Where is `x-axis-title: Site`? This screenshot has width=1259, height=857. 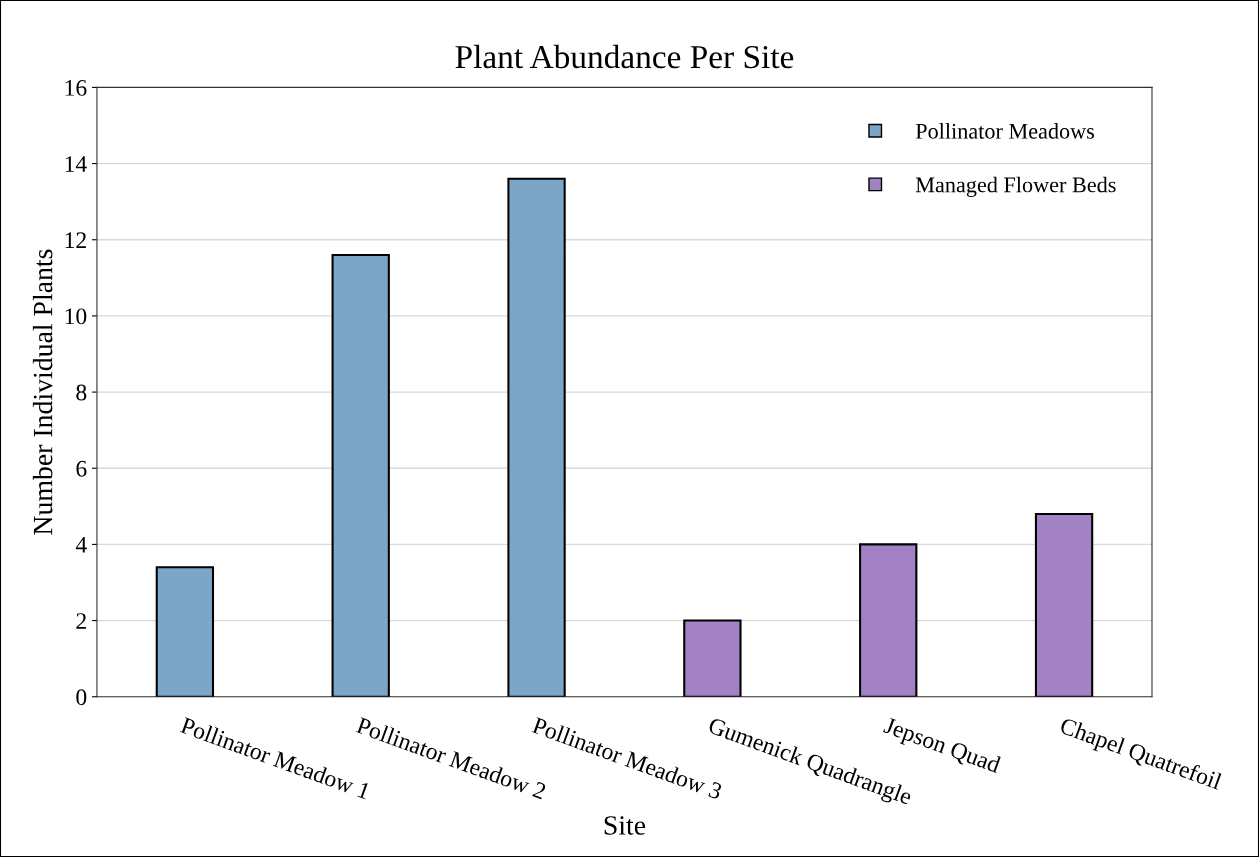 x-axis-title: Site is located at coordinates (625, 825).